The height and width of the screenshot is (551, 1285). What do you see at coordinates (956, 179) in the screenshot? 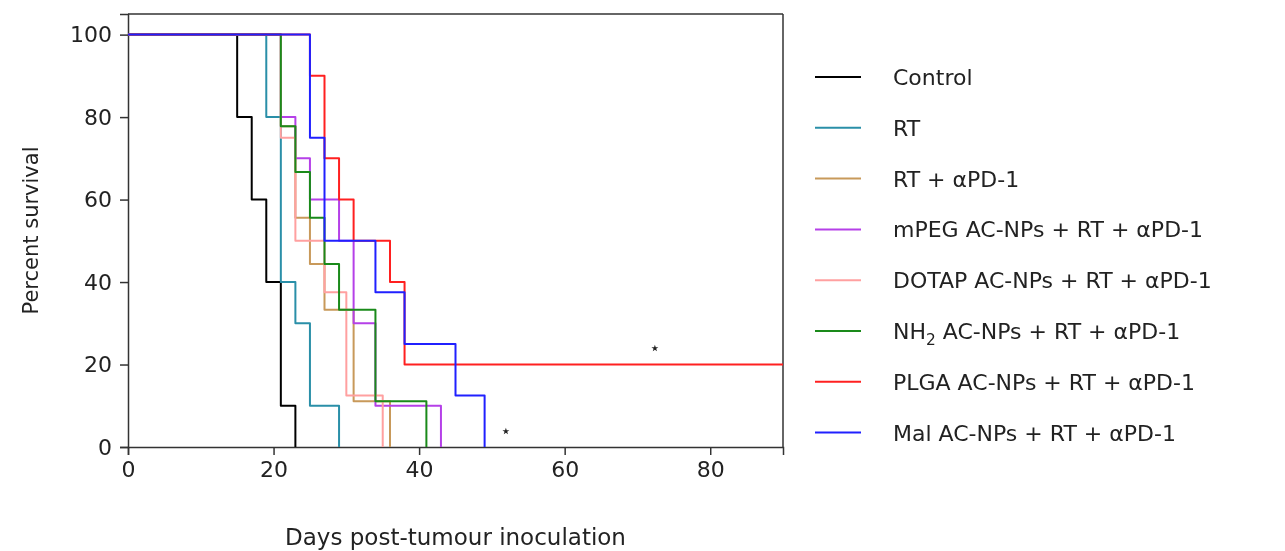
I see `legend-label: RT + αPD-1` at bounding box center [956, 179].